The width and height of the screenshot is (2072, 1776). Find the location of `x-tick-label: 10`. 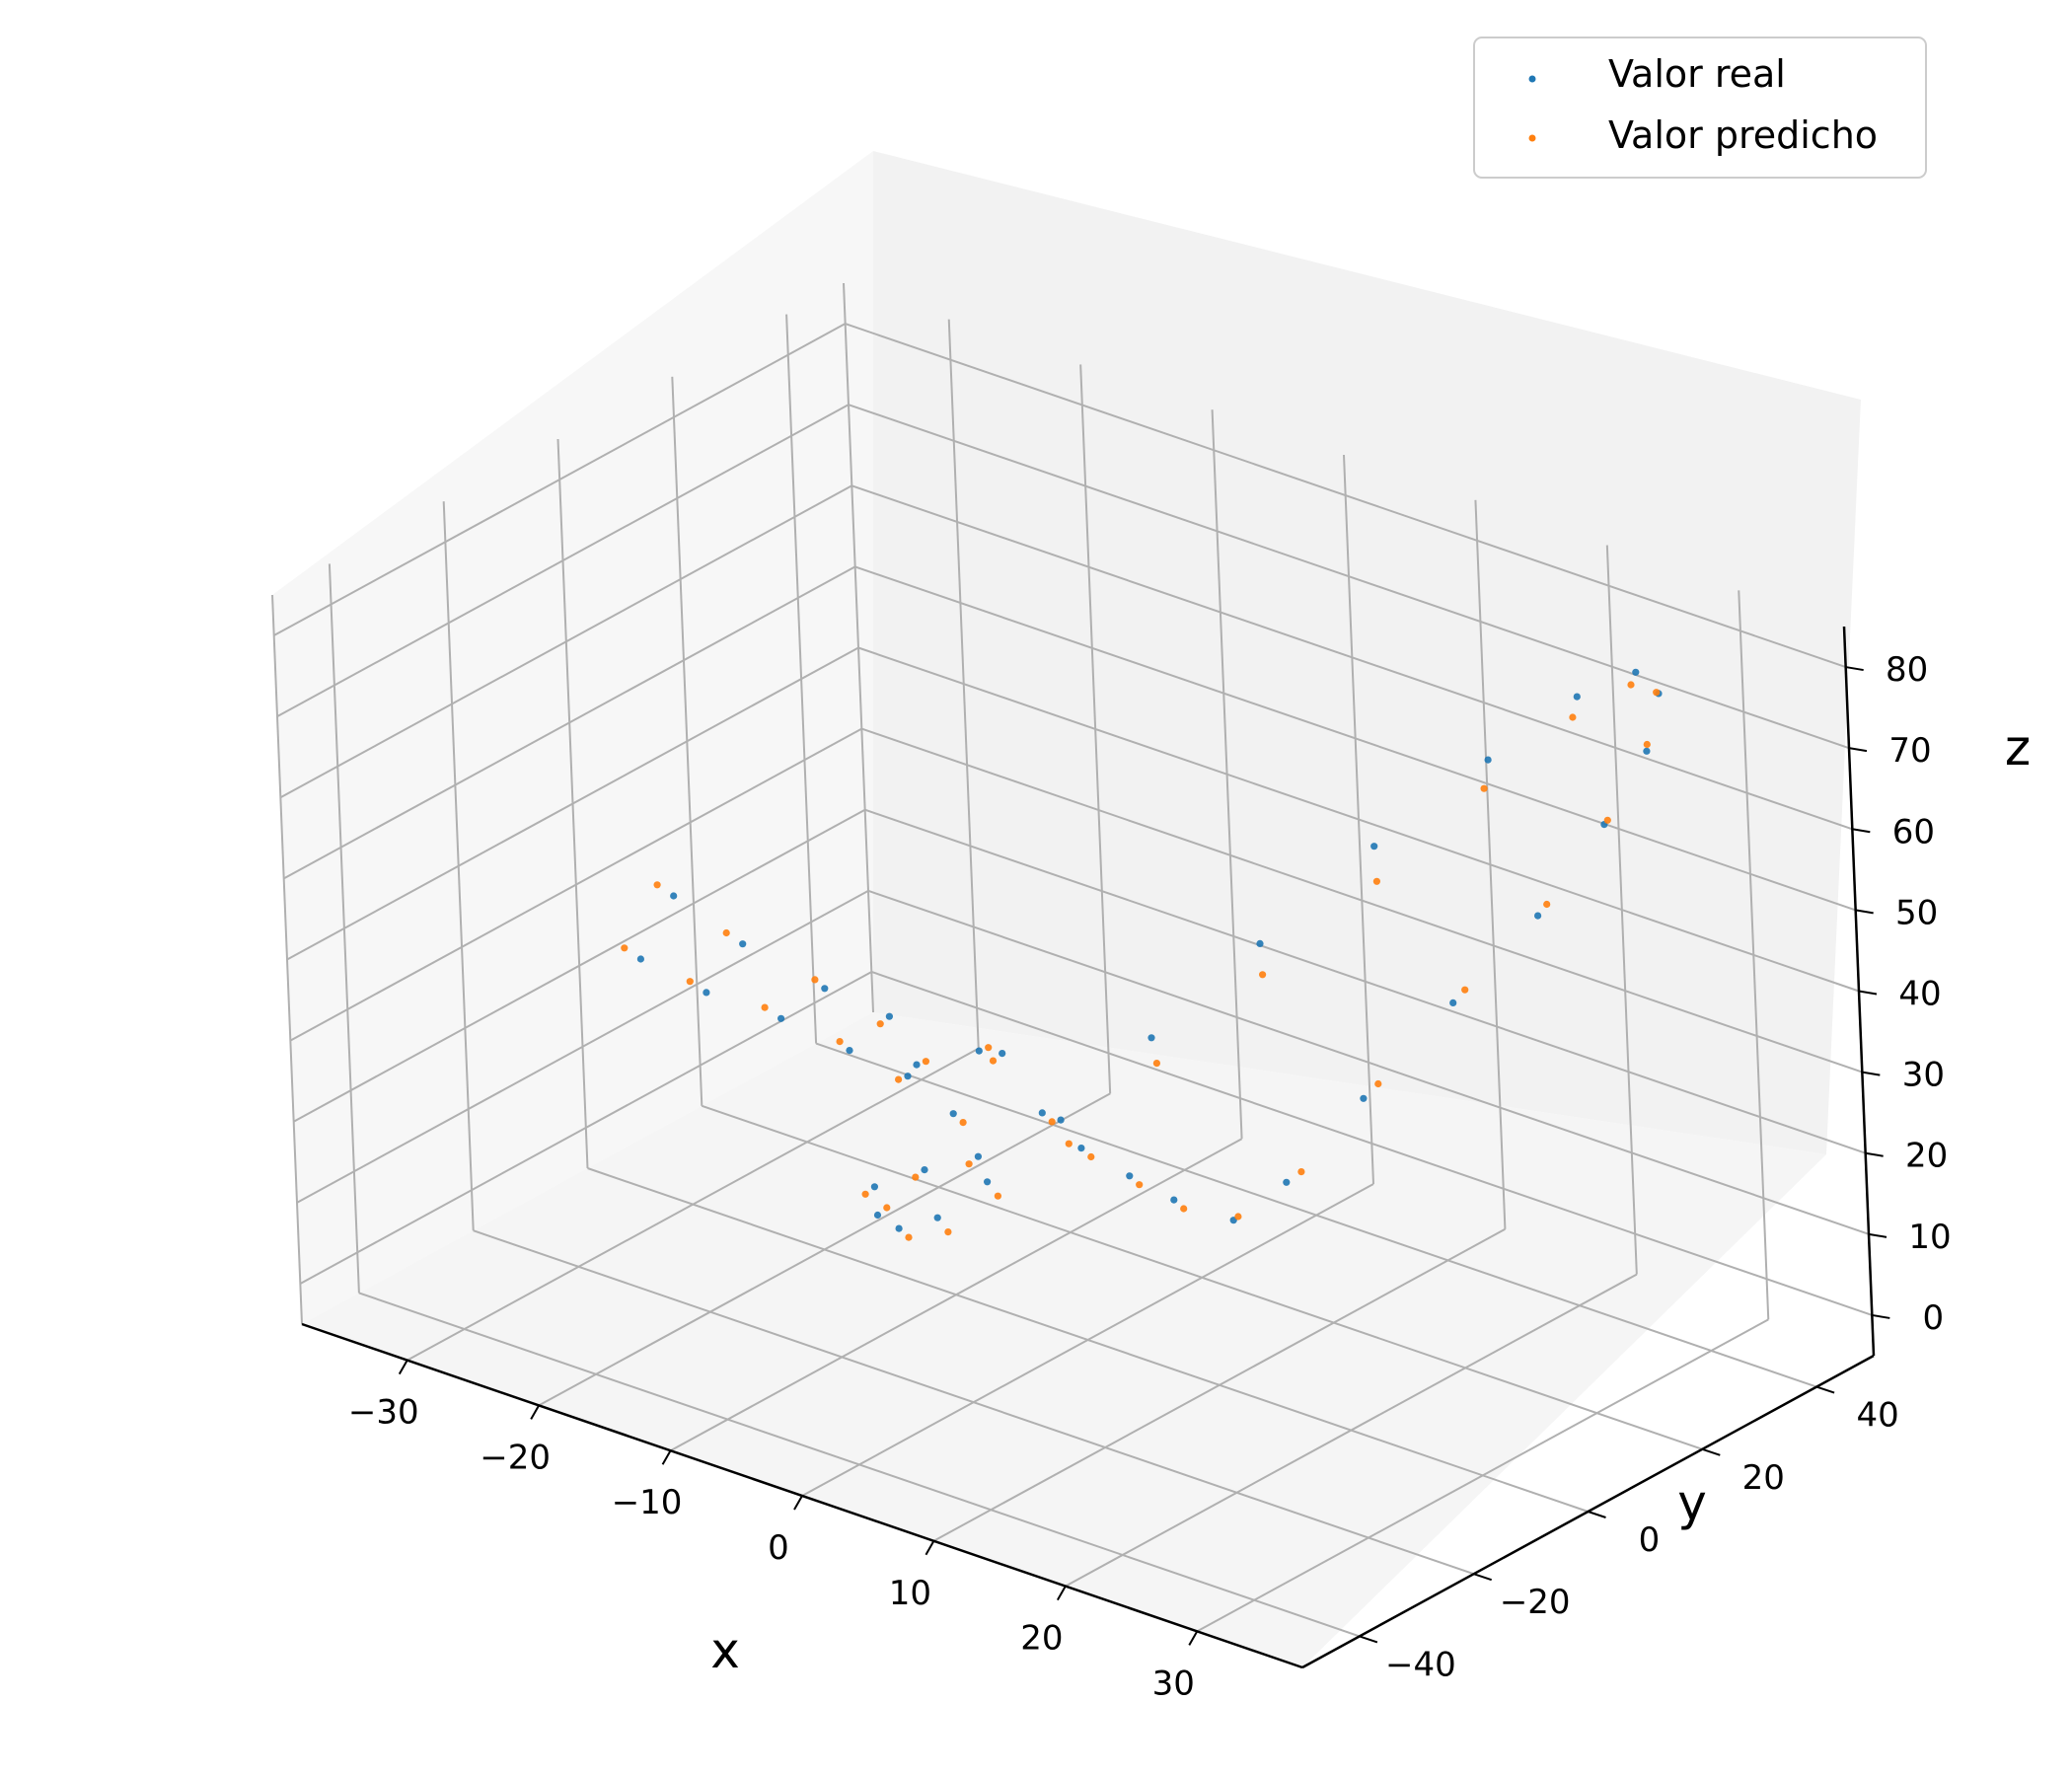

x-tick-label: 10 is located at coordinates (910, 1594).